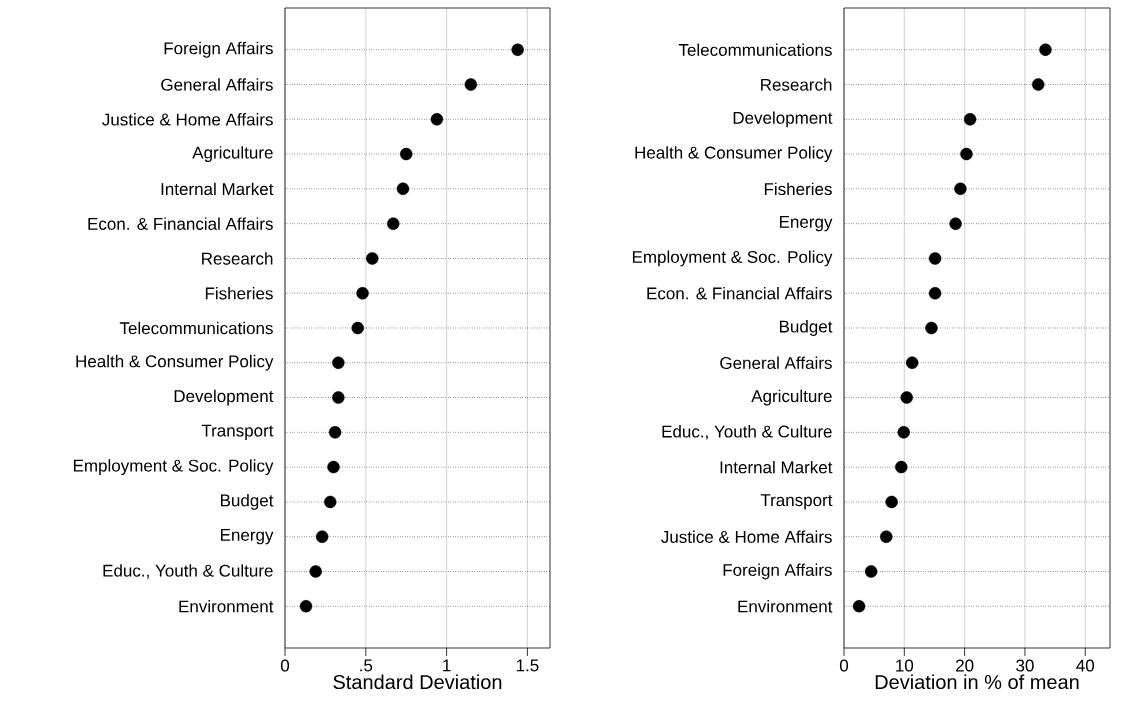  I want to click on x-tick-label: 1.5, so click(527, 665).